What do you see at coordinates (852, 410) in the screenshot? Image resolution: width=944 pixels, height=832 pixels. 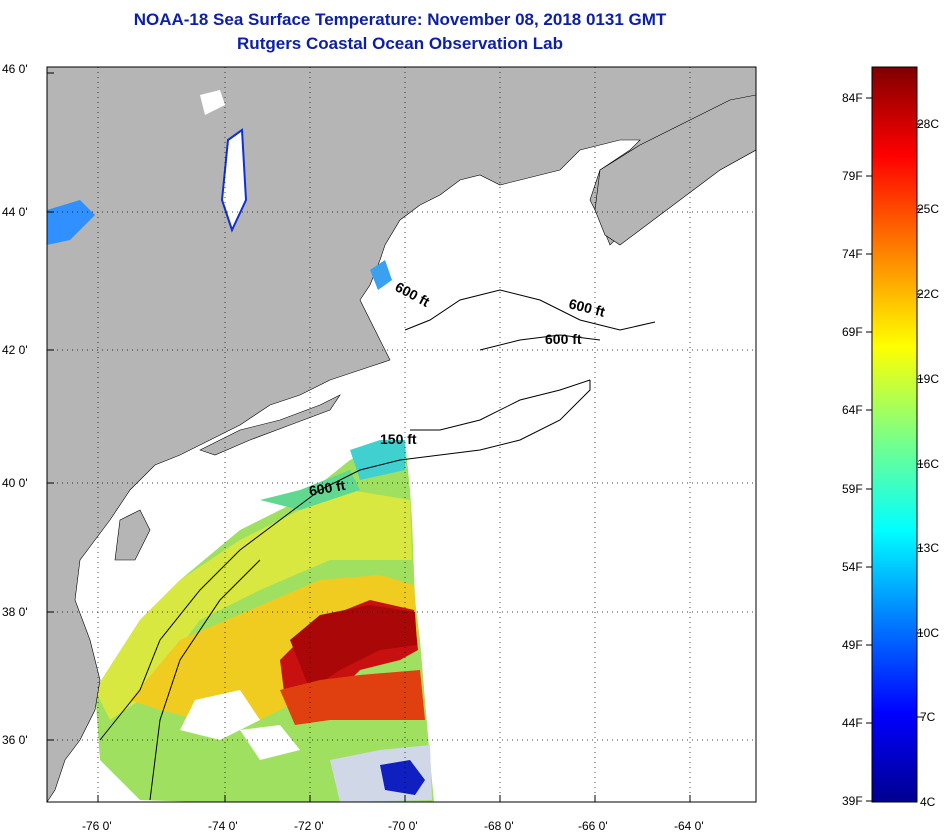 I see `cb-f-64: 64F` at bounding box center [852, 410].